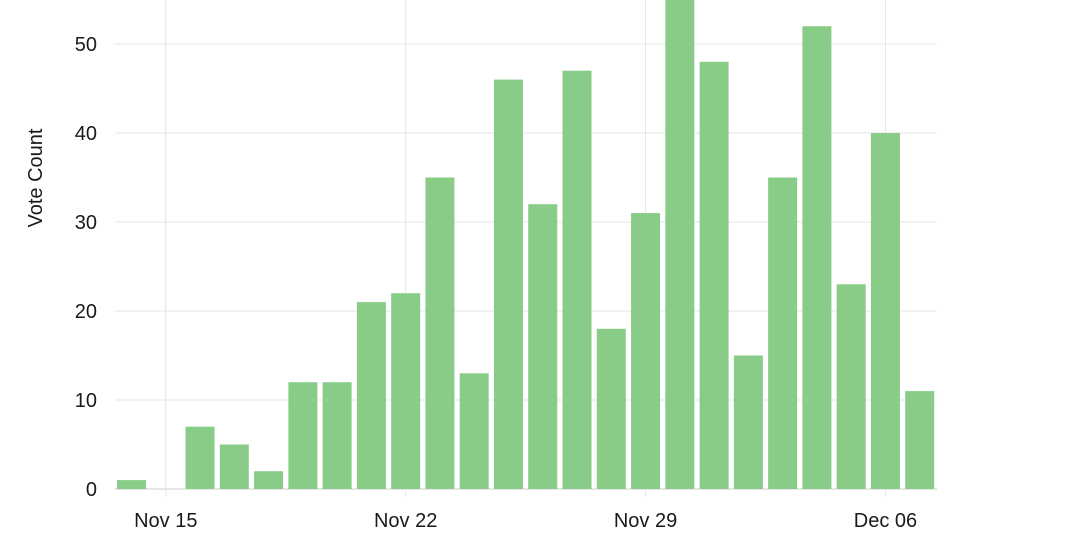 This screenshot has height=540, width=1083. I want to click on y-axis-ticks: 0 10 20 30 40 50, so click(86, 267).